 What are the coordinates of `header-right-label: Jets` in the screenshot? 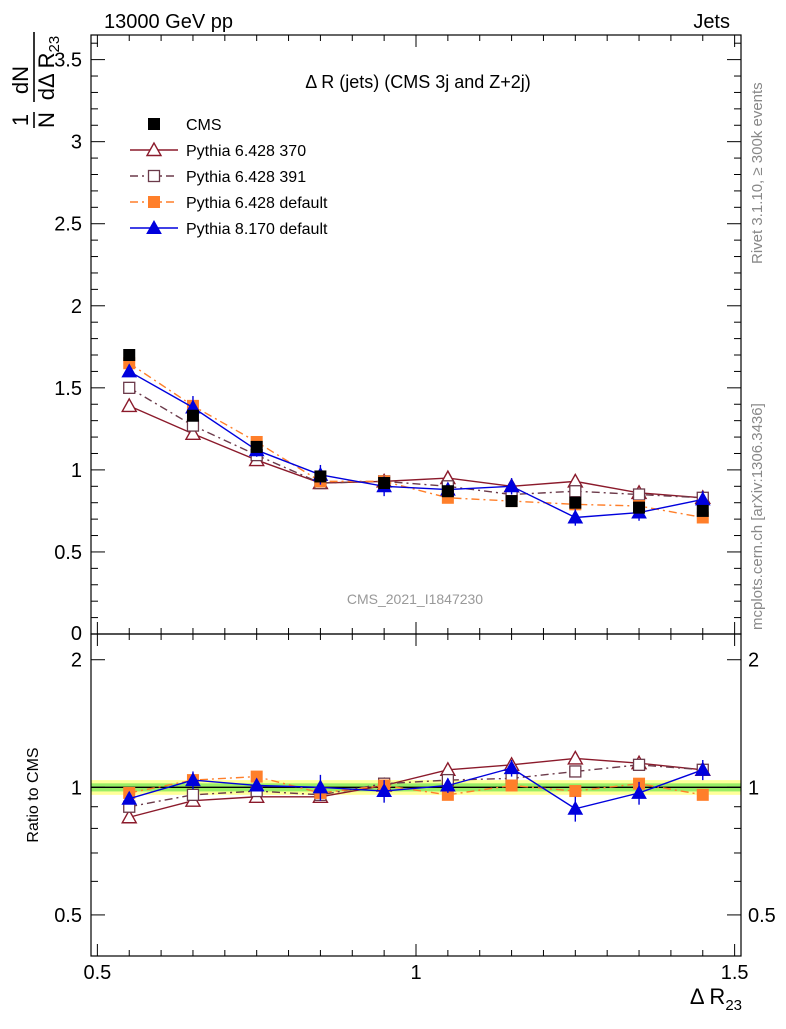 It's located at (711, 22).